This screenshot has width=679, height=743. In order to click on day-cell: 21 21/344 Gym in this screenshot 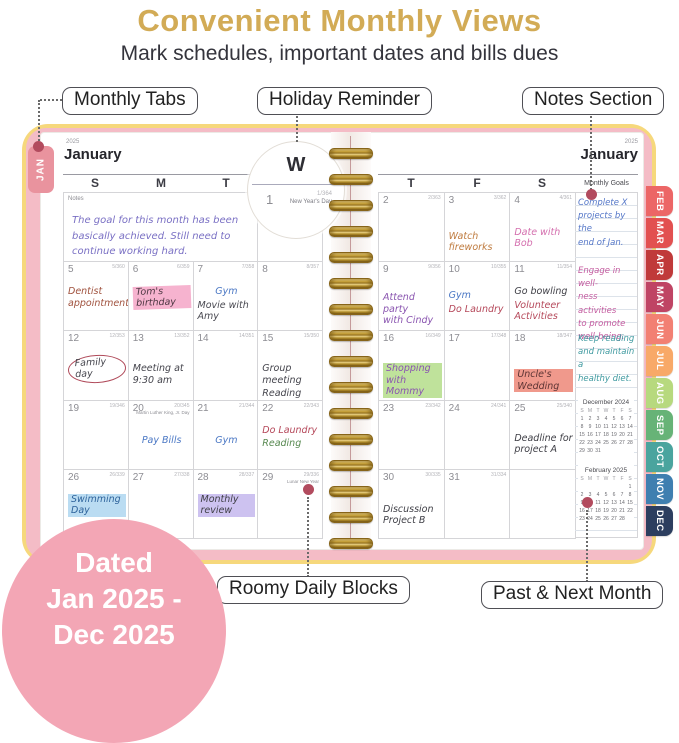, I will do `click(226, 435)`.